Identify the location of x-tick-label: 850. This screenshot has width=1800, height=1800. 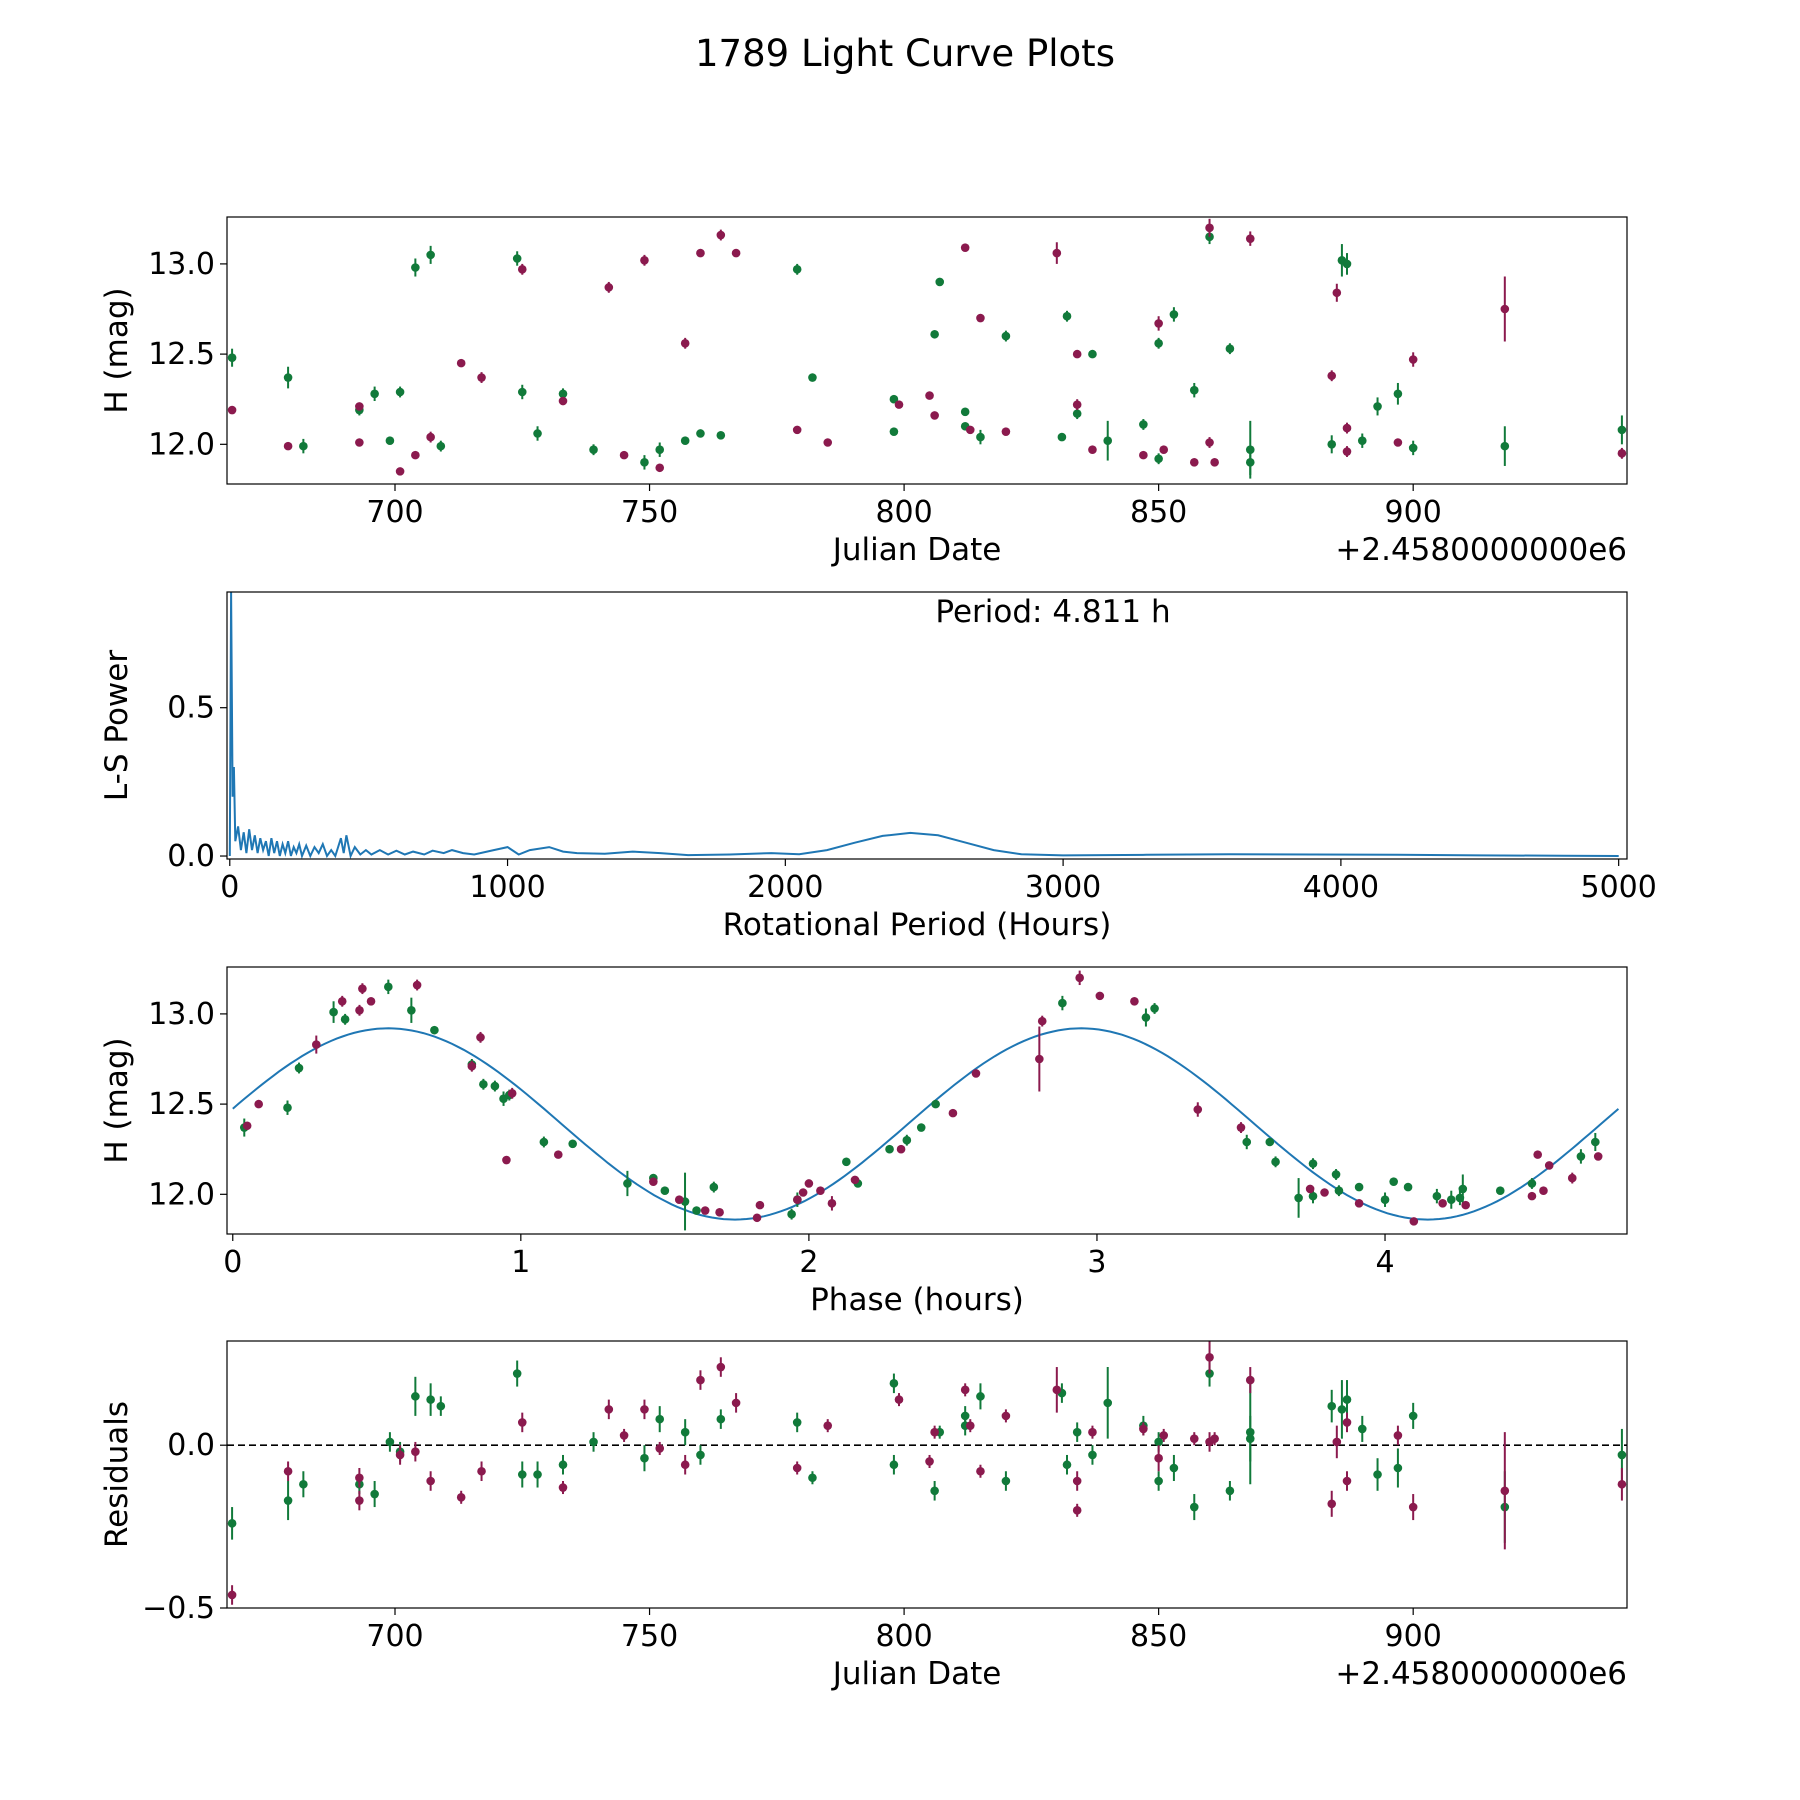
(1158, 512).